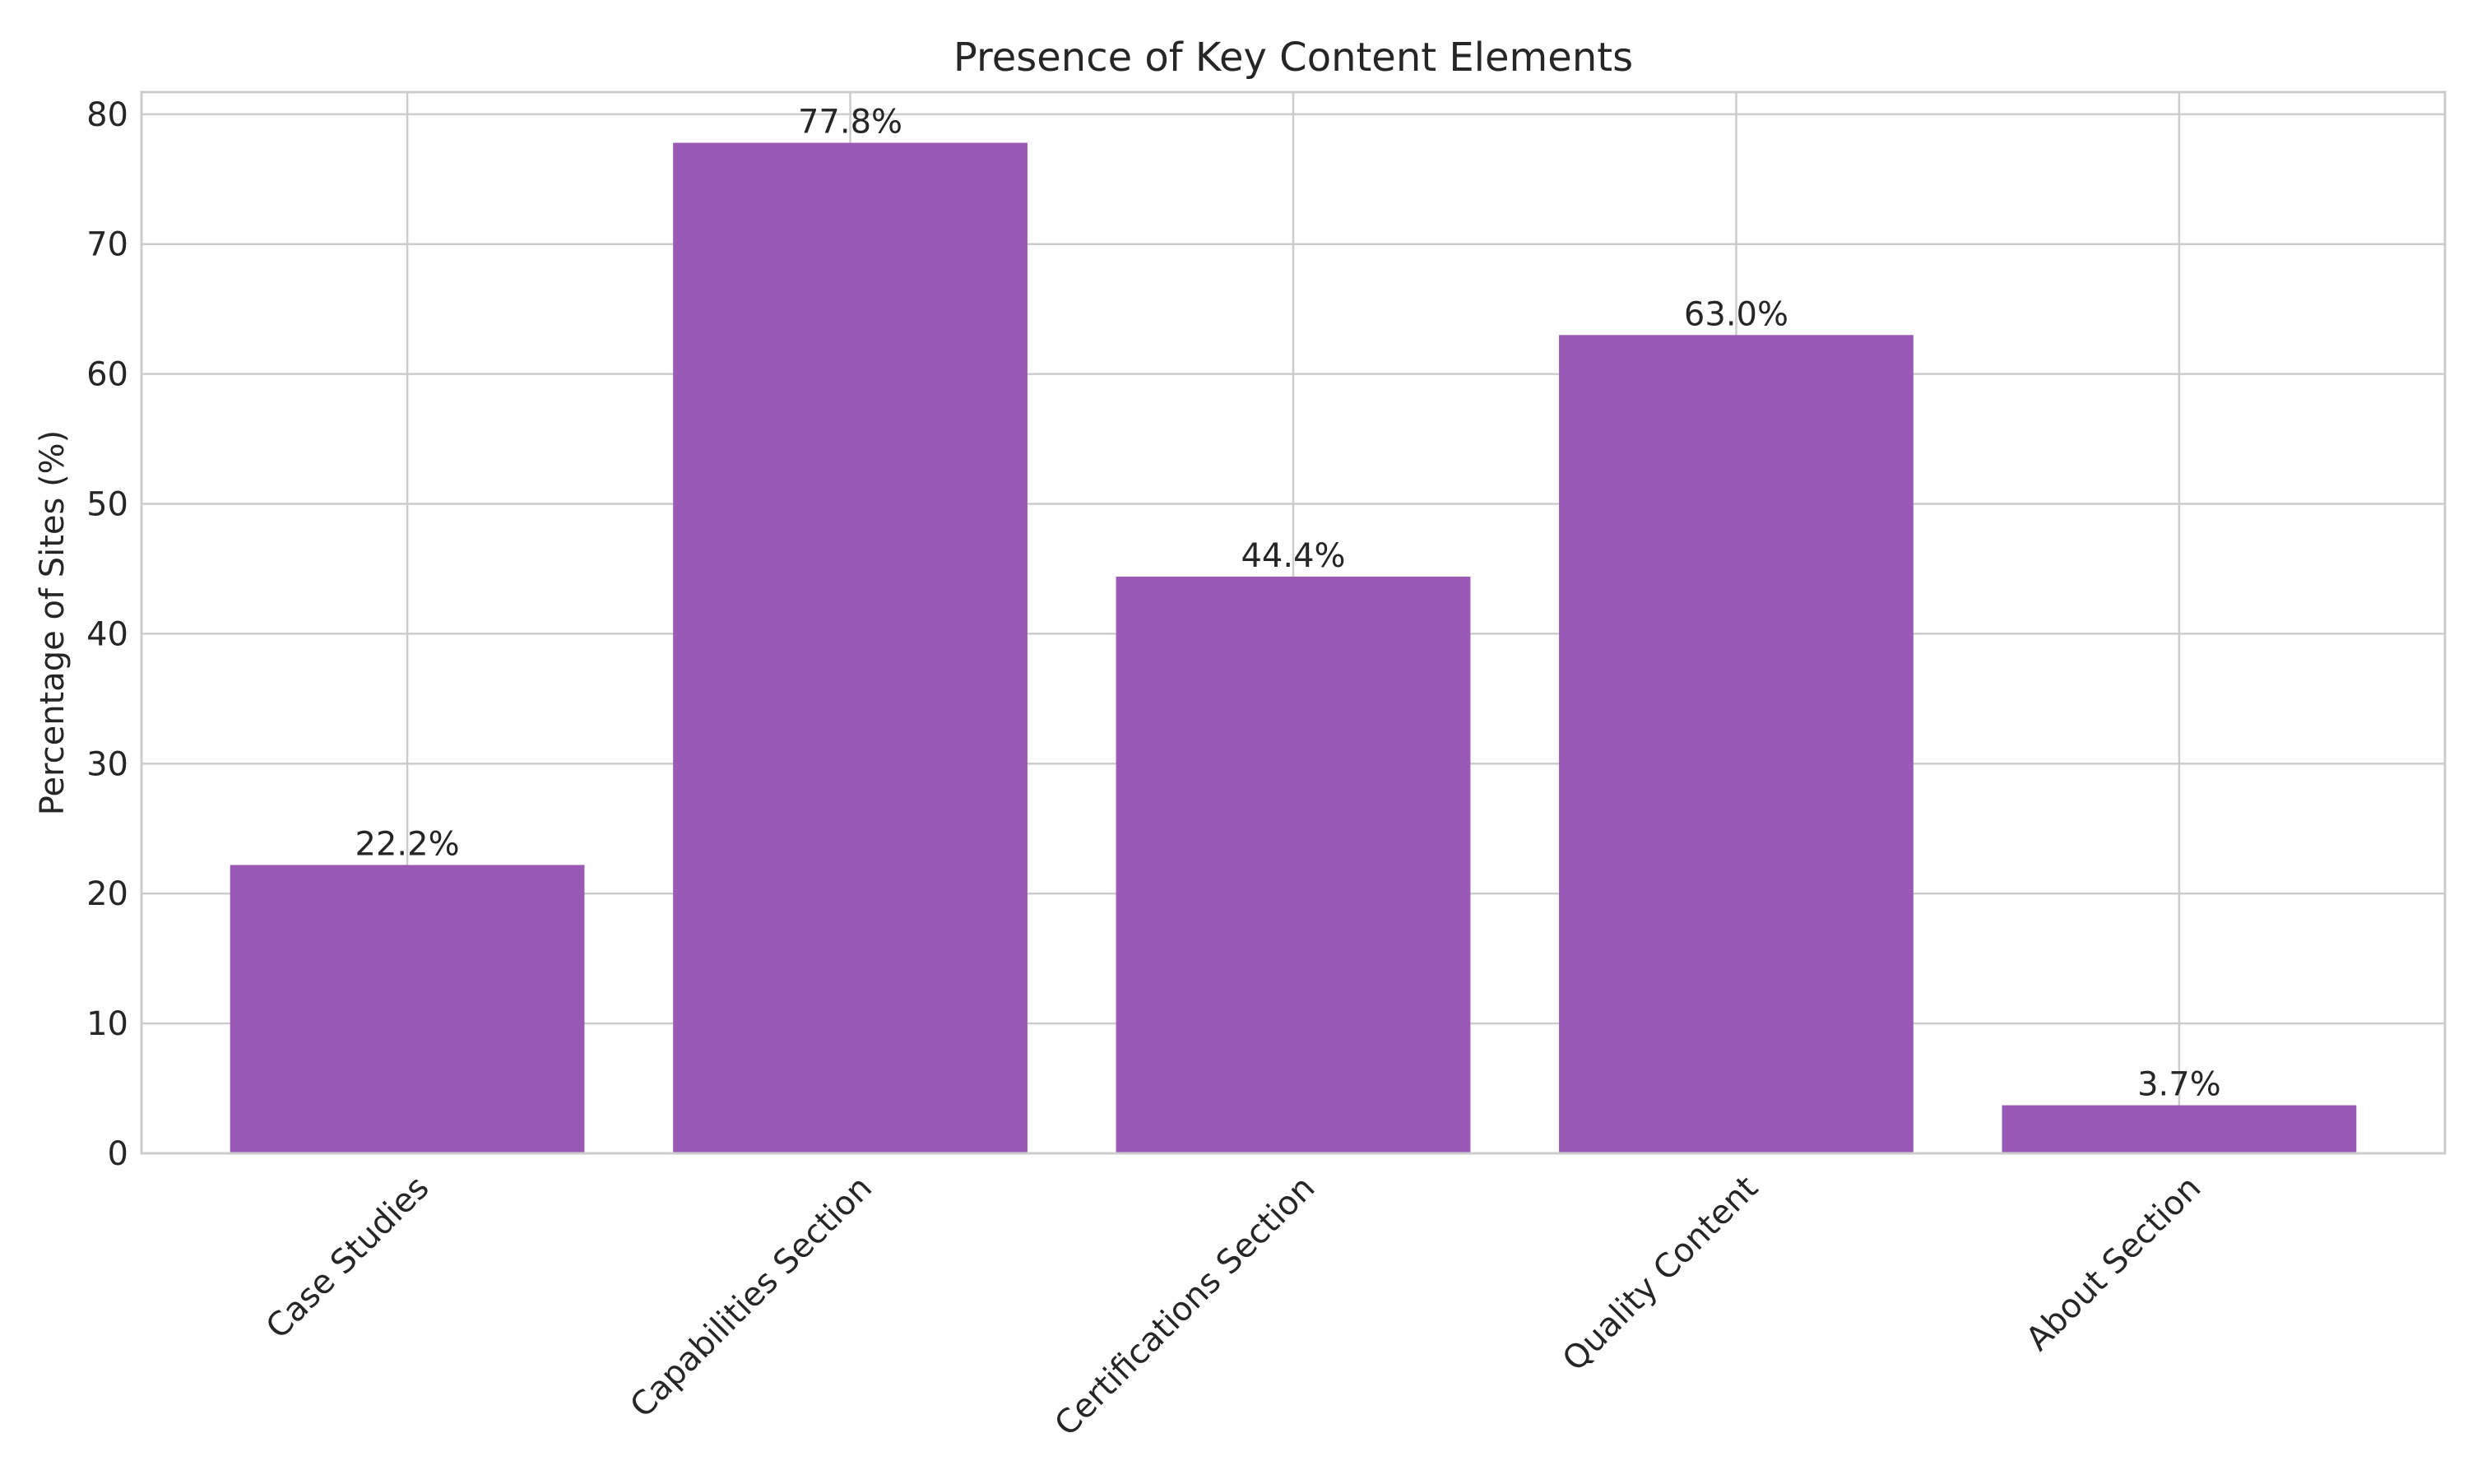 The image size is (2468, 1484). I want to click on chart-title: Presence of Key Content Elements, so click(1293, 58).